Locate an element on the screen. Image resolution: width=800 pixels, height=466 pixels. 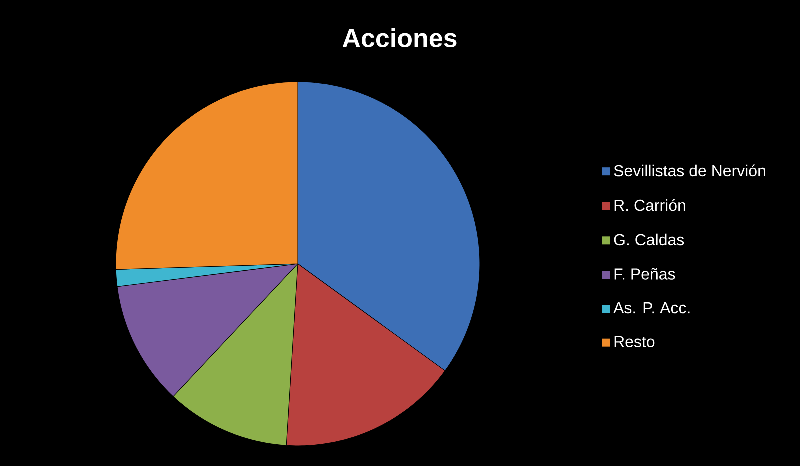
legend-label: Resto is located at coordinates (634, 342).